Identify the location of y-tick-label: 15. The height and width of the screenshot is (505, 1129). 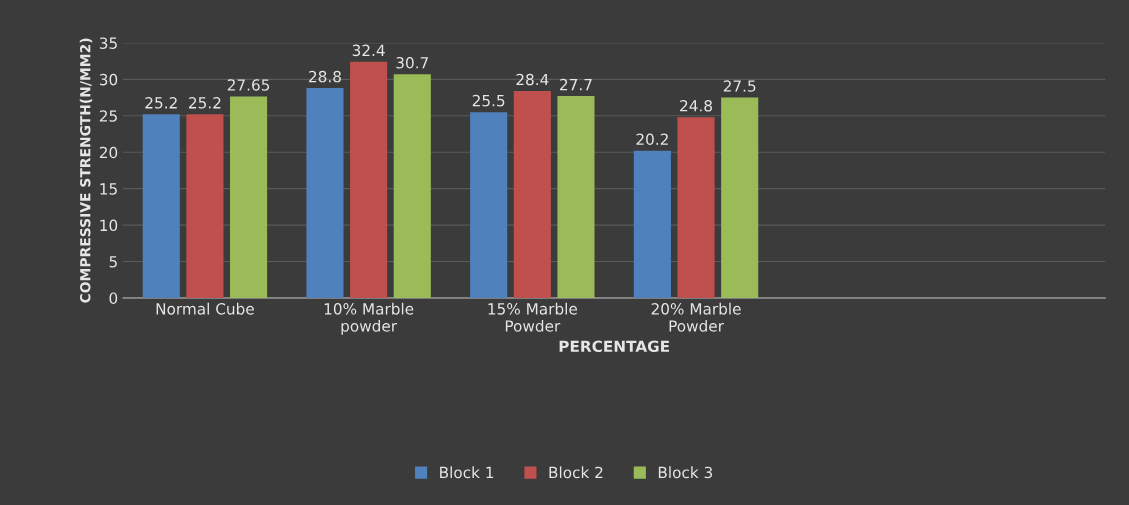
(108, 189).